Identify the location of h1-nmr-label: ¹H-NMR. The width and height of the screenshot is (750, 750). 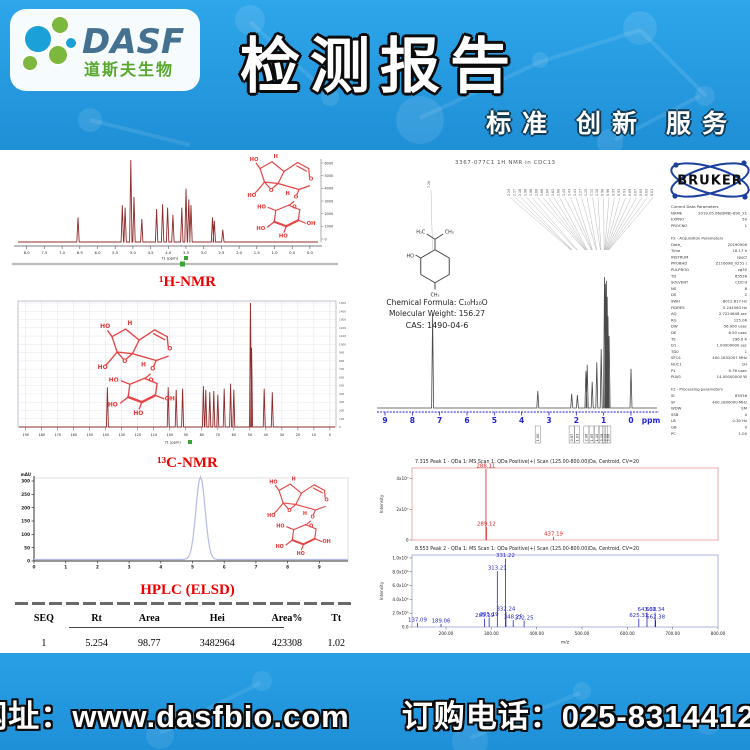
(187, 282).